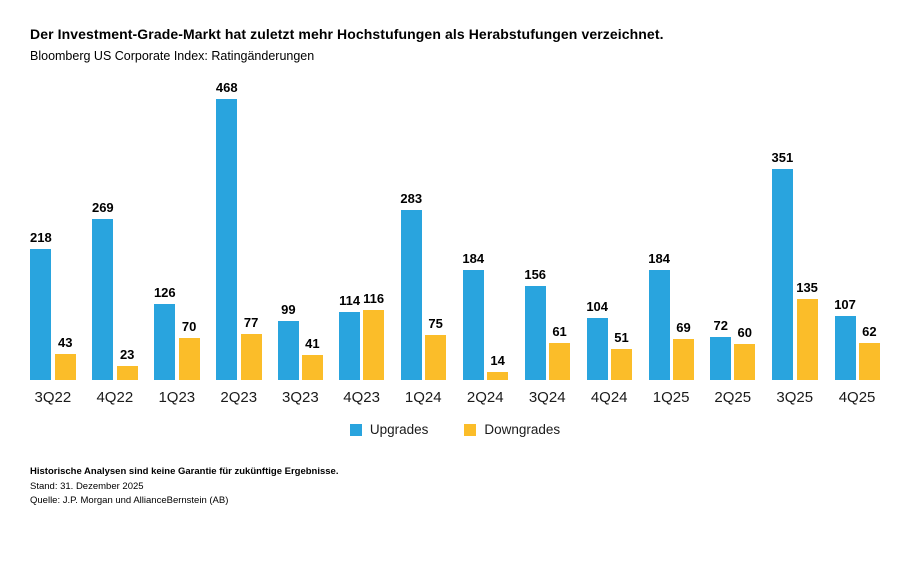 The image size is (910, 564). I want to click on bar-pair: 269 23, so click(115, 290).